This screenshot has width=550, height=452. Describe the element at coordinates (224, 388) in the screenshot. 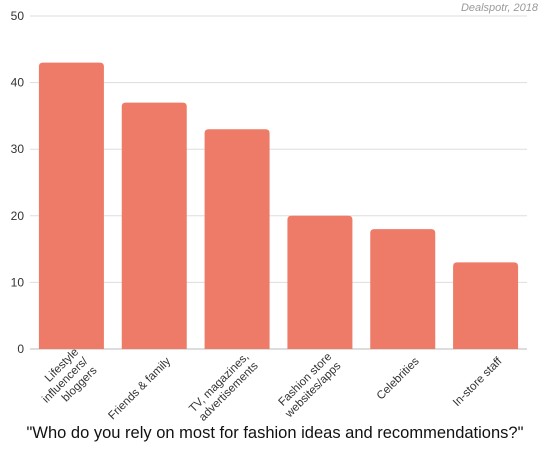

I see `x-category-label: TV, magazines,advertisements` at that location.